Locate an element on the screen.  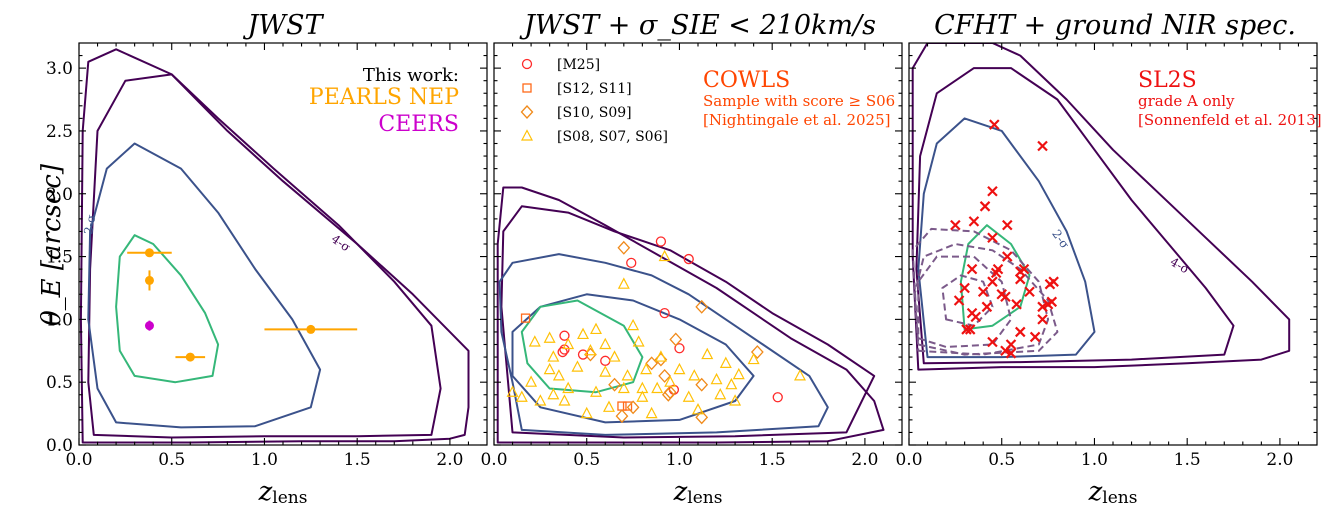
series-pearls-nep is located at coordinates (242, 305).